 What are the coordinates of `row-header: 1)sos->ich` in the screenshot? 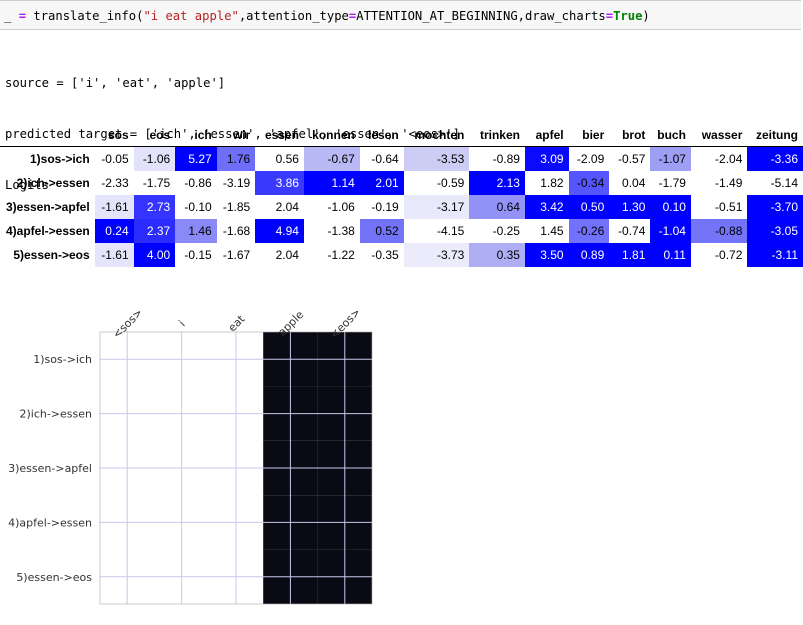 It's located at (60, 159).